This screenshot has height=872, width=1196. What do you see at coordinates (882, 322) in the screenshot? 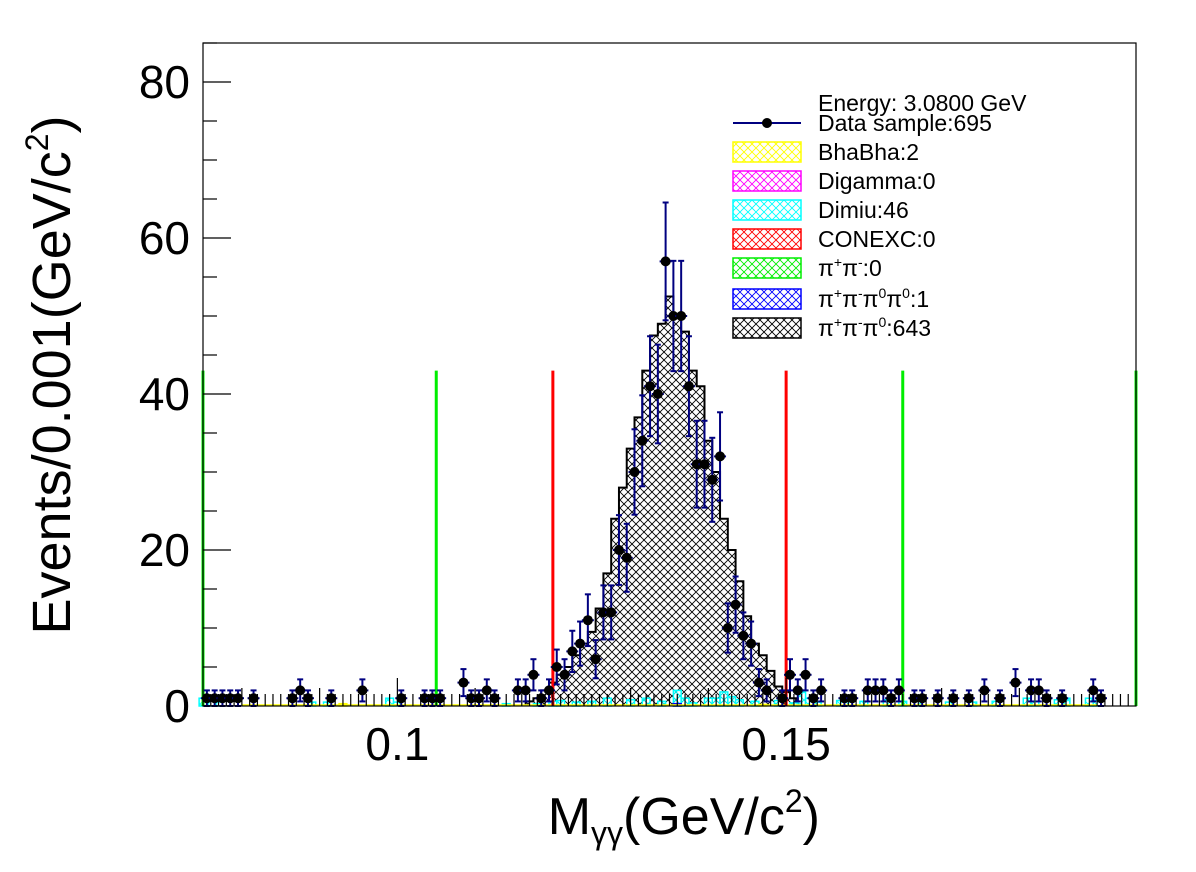
I see `legend-label-sup: 0` at bounding box center [882, 322].